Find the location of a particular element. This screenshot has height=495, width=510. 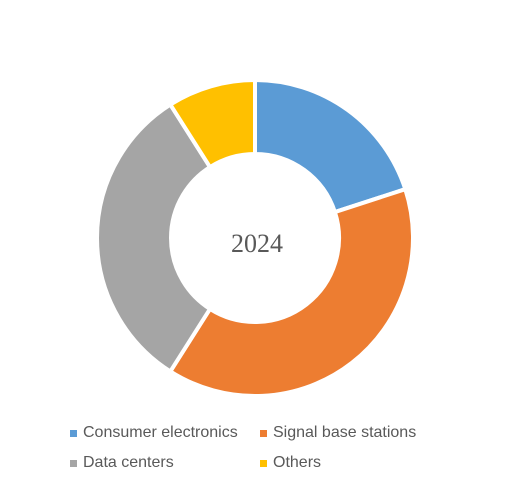

legend-item-data-centers: Data centers is located at coordinates (165, 463).